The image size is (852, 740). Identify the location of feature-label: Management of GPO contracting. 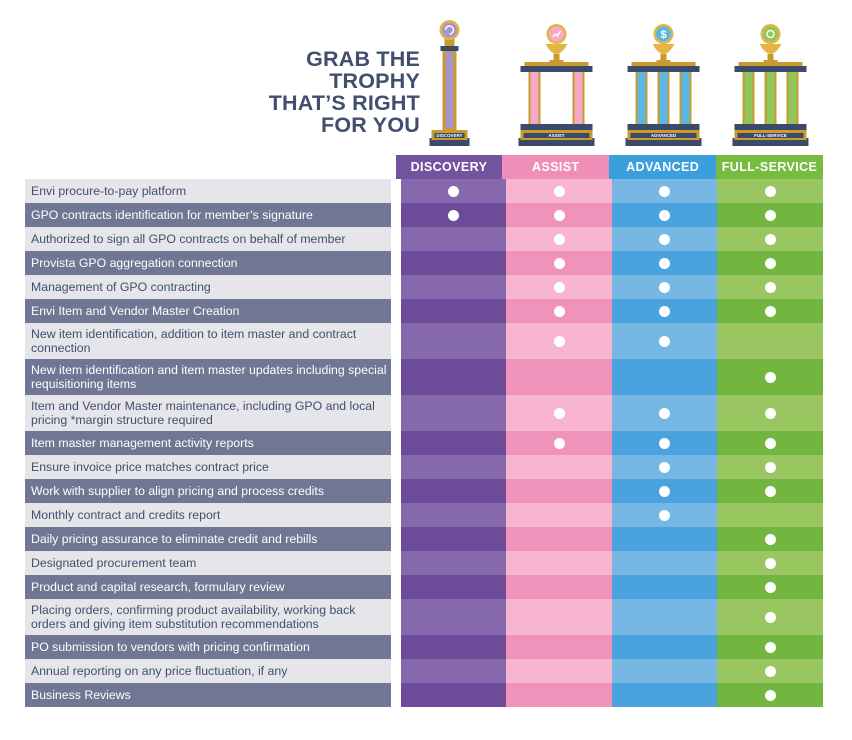
(208, 287).